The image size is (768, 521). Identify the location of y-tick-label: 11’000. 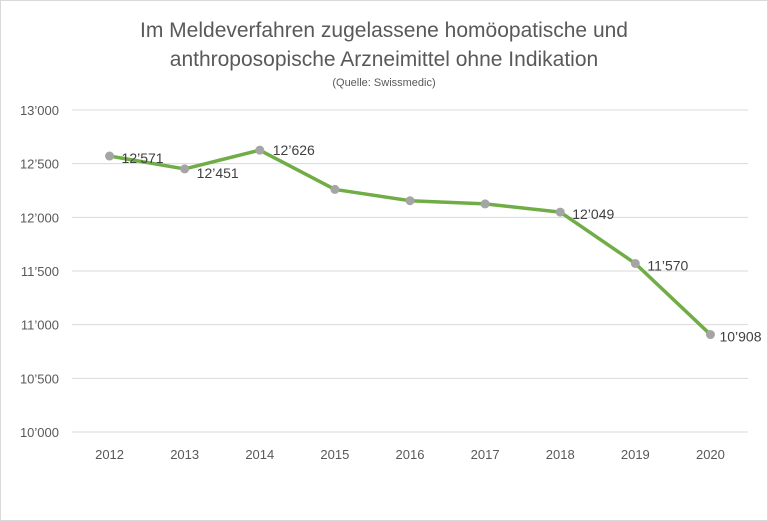
(40, 325).